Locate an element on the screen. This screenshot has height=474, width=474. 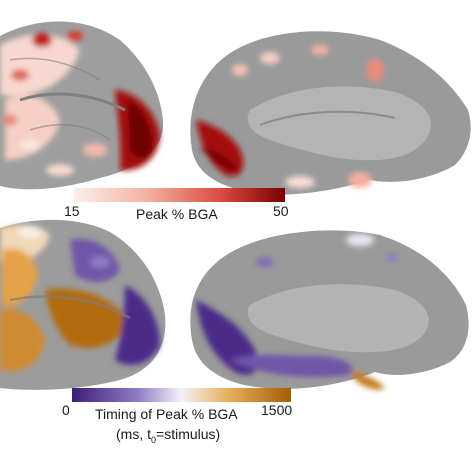
timing-min-label: 0 is located at coordinates (66, 410).